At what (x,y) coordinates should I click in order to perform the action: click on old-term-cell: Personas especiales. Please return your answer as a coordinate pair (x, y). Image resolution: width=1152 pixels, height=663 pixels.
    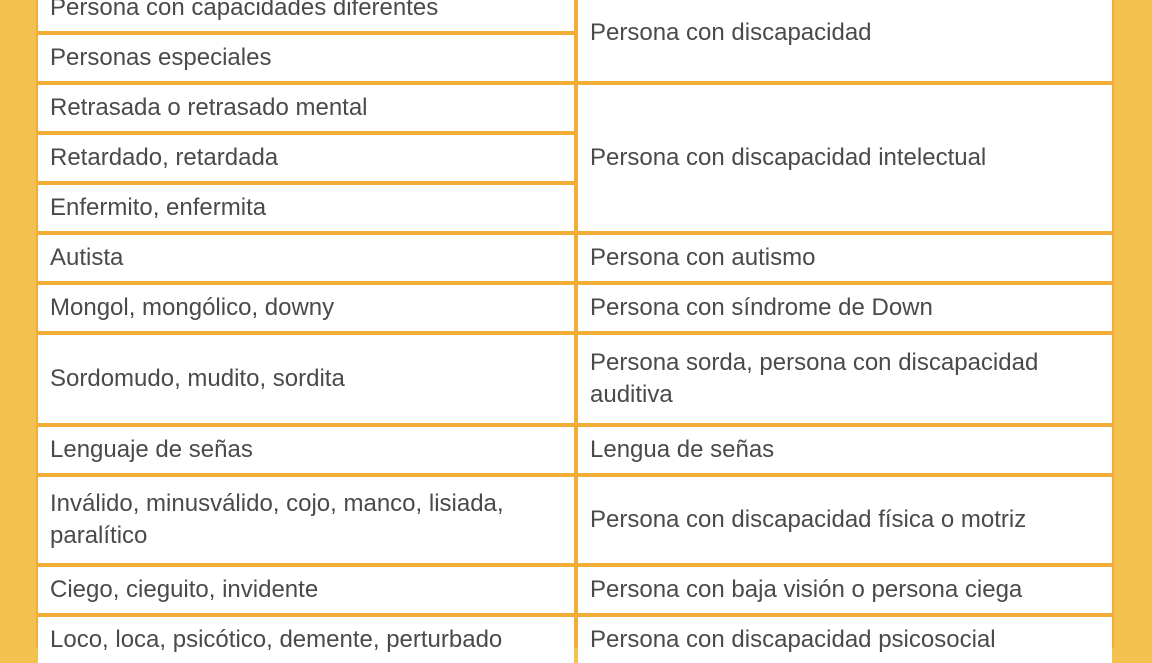
    Looking at the image, I should click on (306, 58).